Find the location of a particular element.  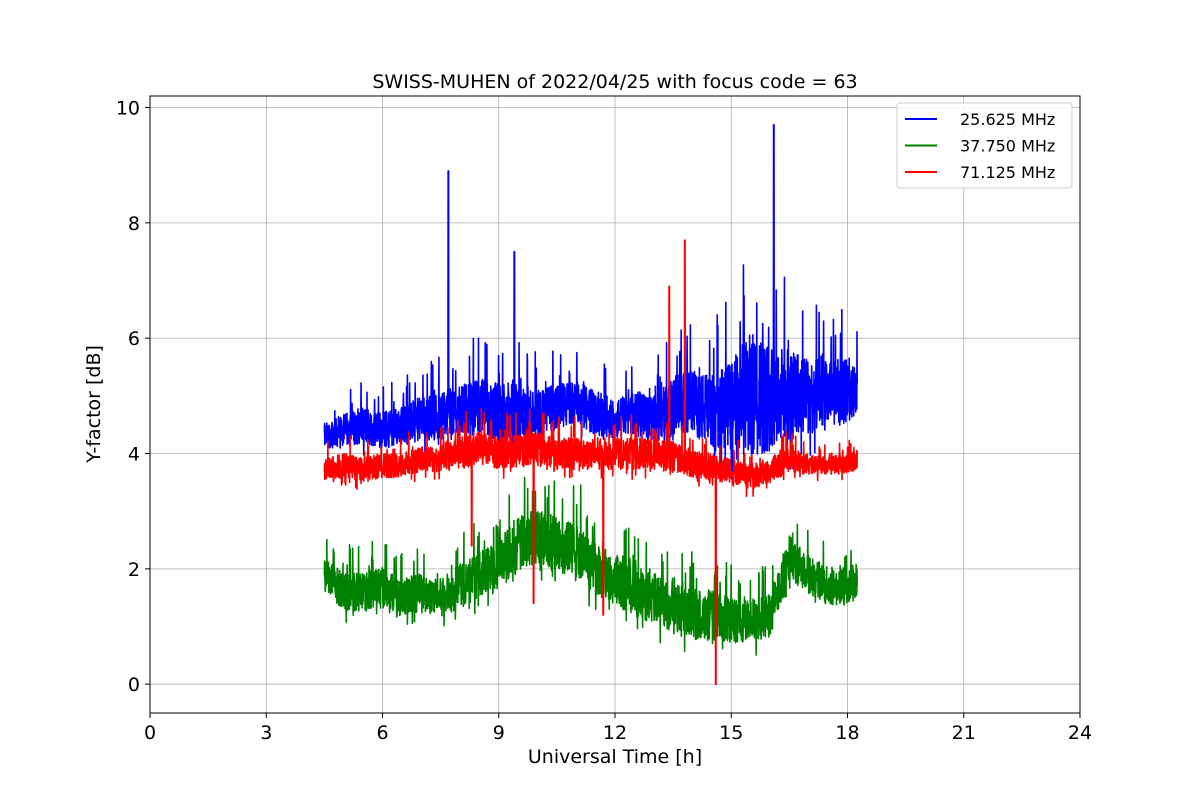

legend: 25.625 MHz 37.750 MHz 71.125 MHz is located at coordinates (984, 145).